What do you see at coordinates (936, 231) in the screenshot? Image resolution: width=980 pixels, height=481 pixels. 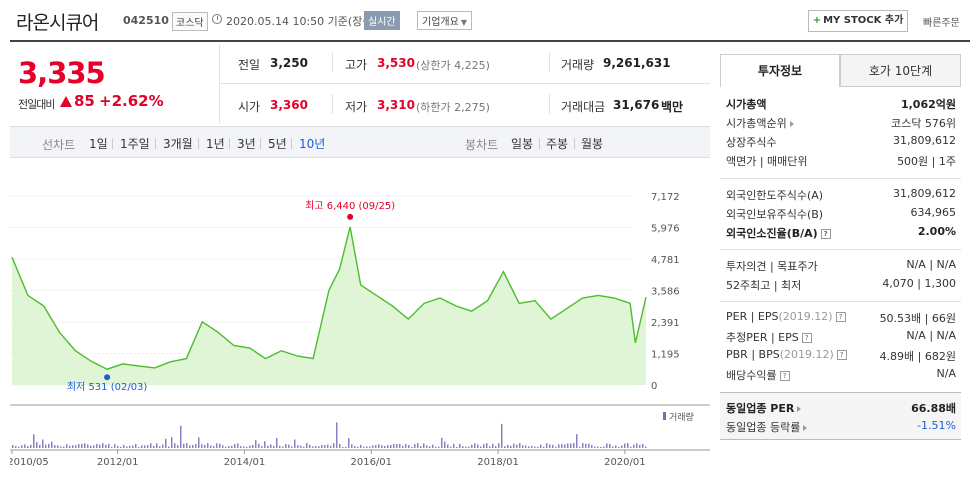 I see `foreign-ratio-value: 2.00%` at bounding box center [936, 231].